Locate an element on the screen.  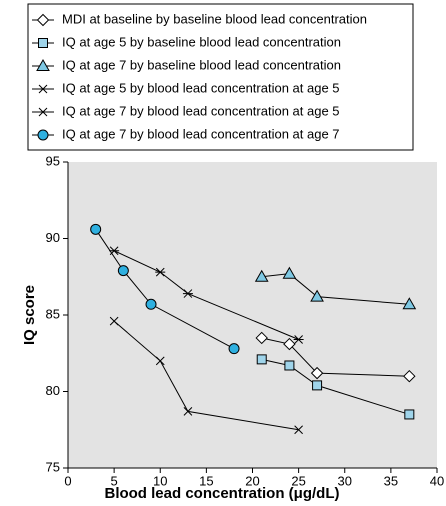
y-tick-label: 95 is located at coordinates (53, 160).